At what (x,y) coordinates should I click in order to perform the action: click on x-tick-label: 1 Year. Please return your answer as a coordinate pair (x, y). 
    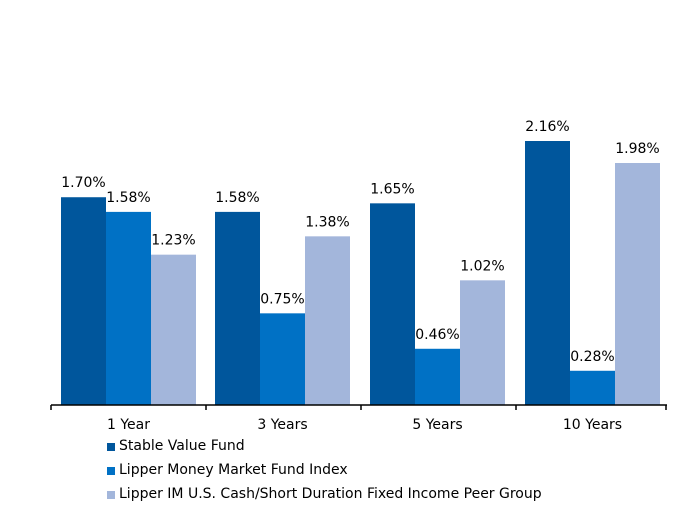
    Looking at the image, I should click on (128, 425).